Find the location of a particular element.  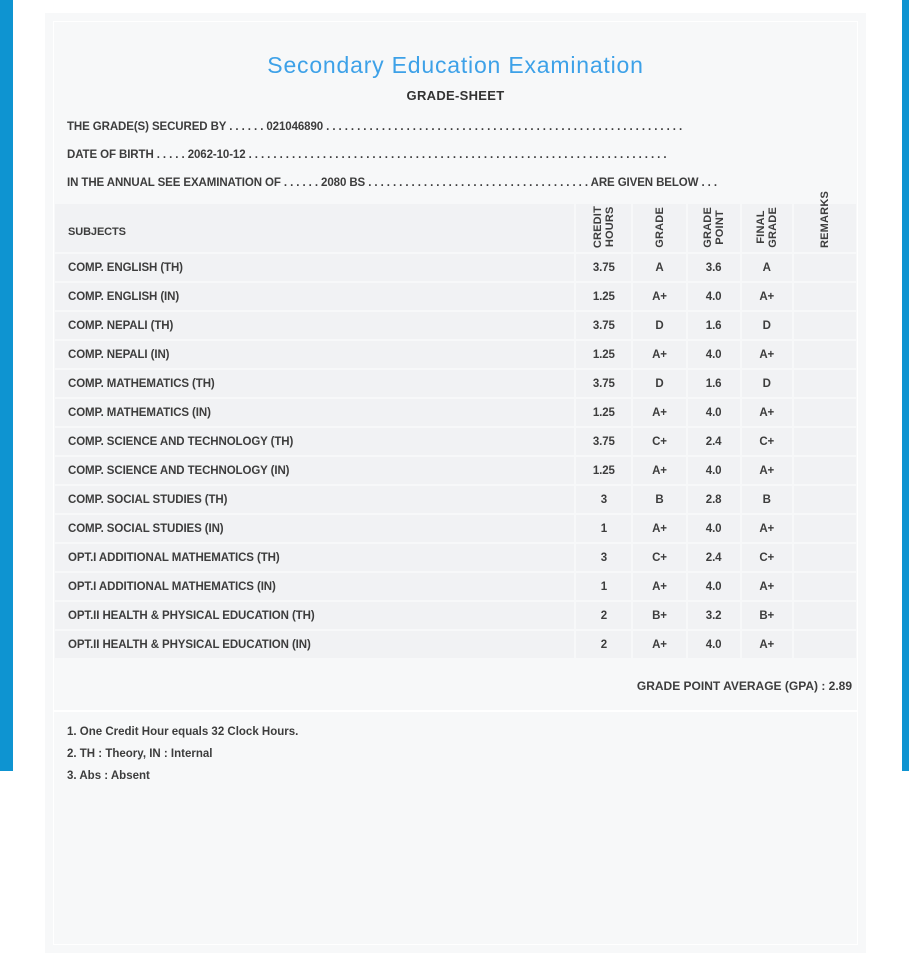

credit-hours-cell: 2 is located at coordinates (604, 644).